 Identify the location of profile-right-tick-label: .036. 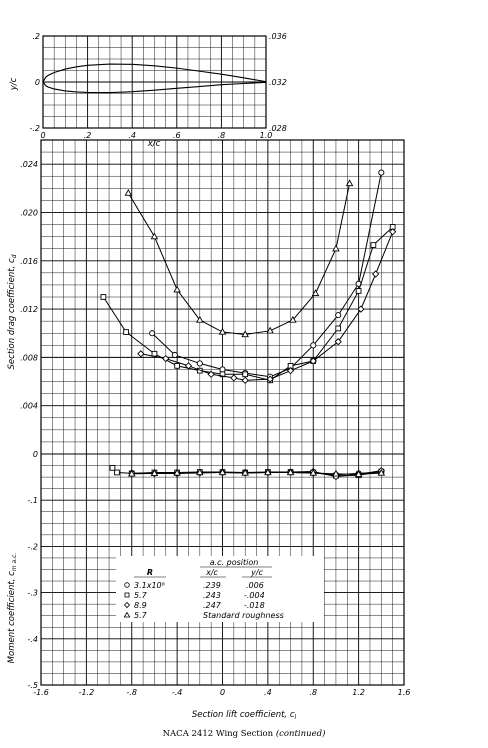
(278, 36).